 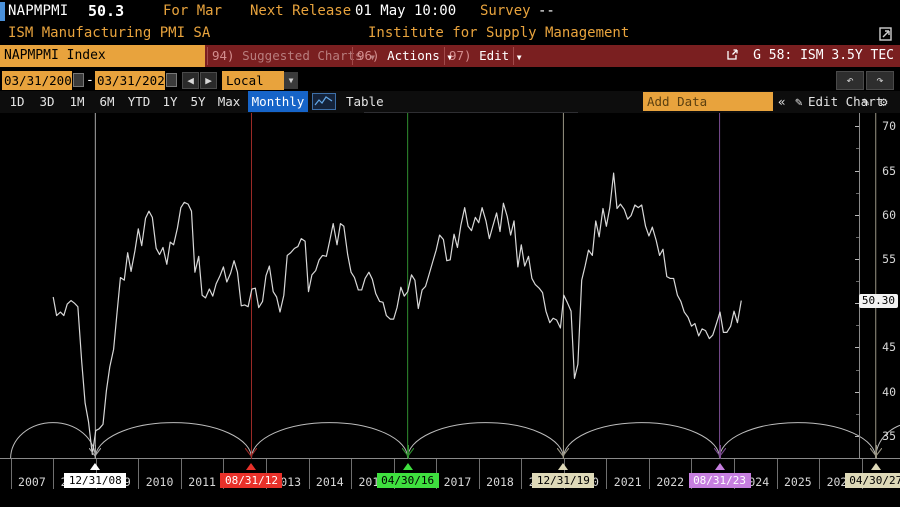 What do you see at coordinates (170, 101) in the screenshot?
I see `period-1y: 1Y` at bounding box center [170, 101].